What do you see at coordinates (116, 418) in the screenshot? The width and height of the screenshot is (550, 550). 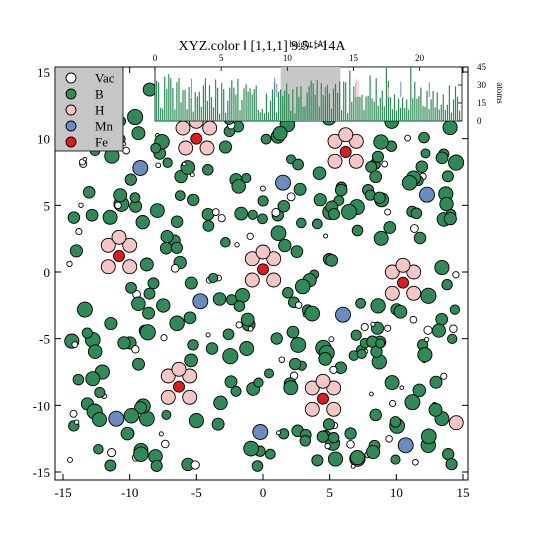 I see `mn-point` at bounding box center [116, 418].